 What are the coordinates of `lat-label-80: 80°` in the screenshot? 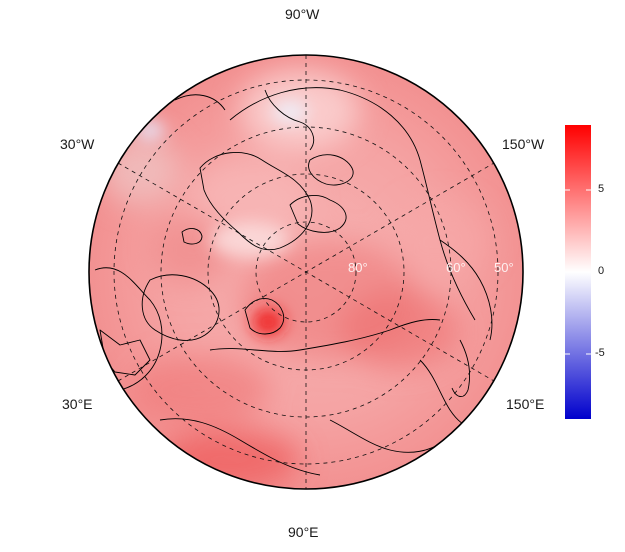 It's located at (358, 267).